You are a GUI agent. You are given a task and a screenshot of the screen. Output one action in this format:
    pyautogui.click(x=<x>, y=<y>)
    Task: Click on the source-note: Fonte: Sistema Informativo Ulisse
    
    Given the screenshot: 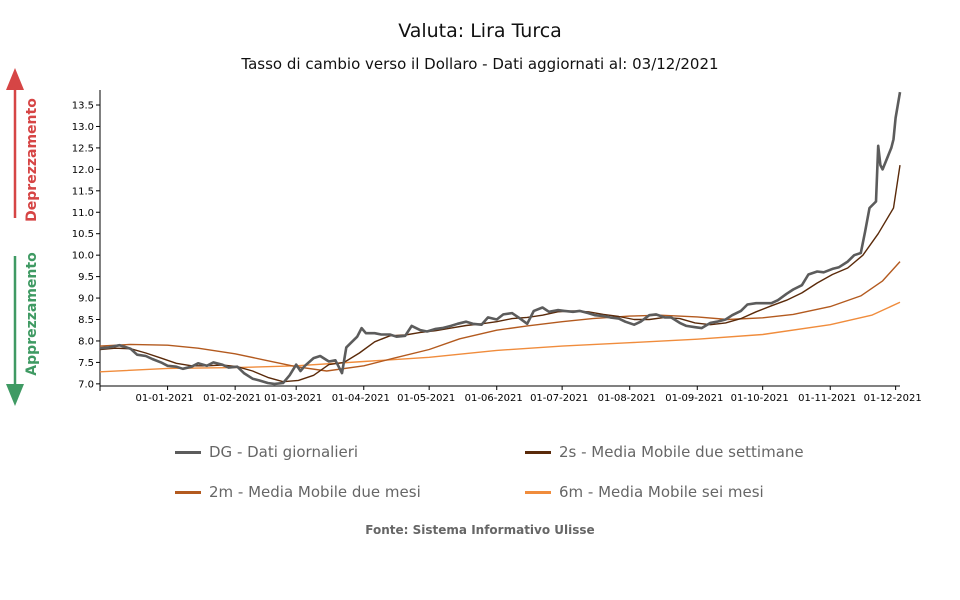 What is the action you would take?
    pyautogui.click(x=480, y=530)
    